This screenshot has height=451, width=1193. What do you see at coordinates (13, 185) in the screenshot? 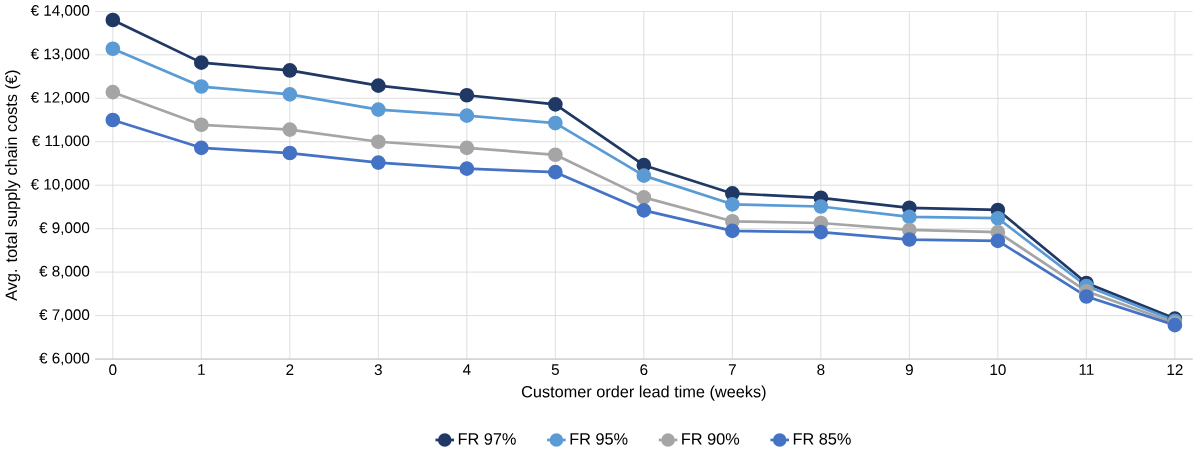
I see `y-axis-title: Avg. total supply chain costs (€)` at bounding box center [13, 185].